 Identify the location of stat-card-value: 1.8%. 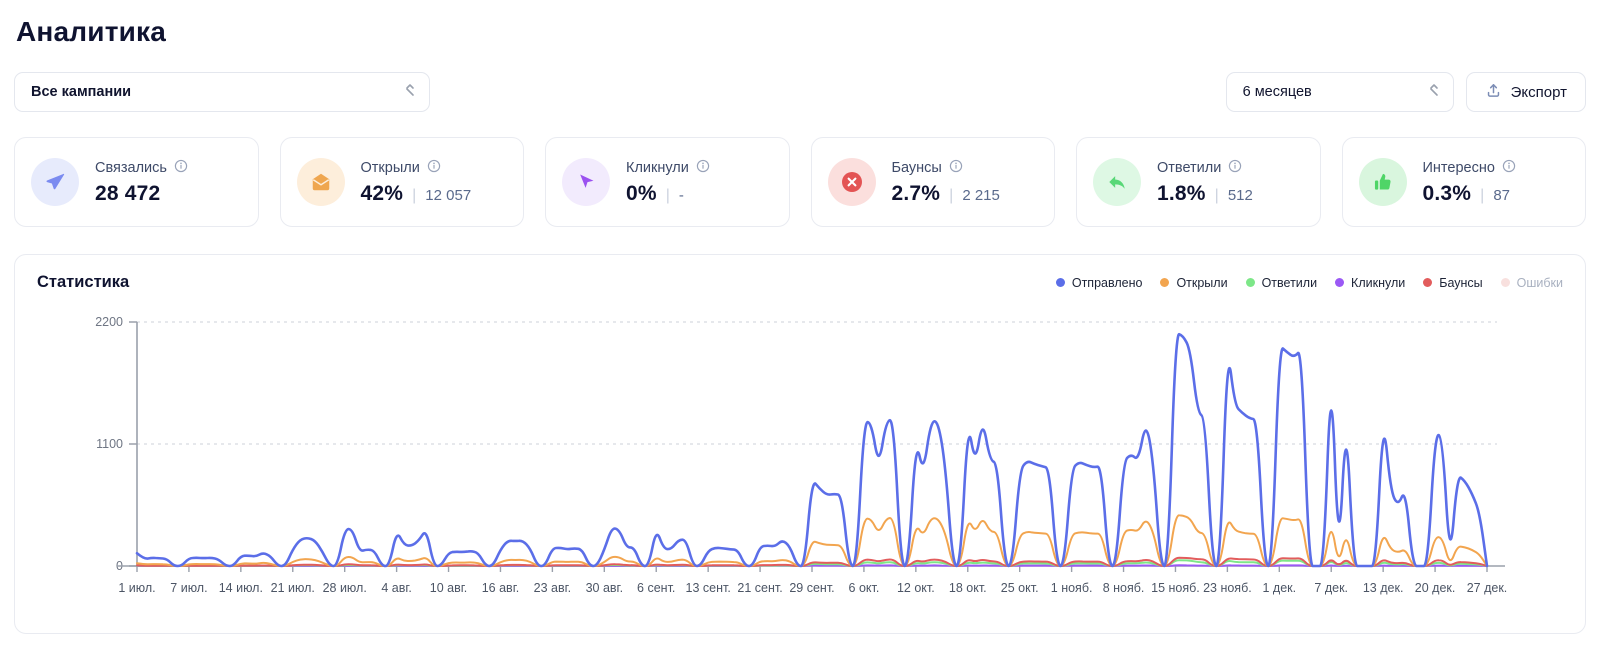
(1181, 193).